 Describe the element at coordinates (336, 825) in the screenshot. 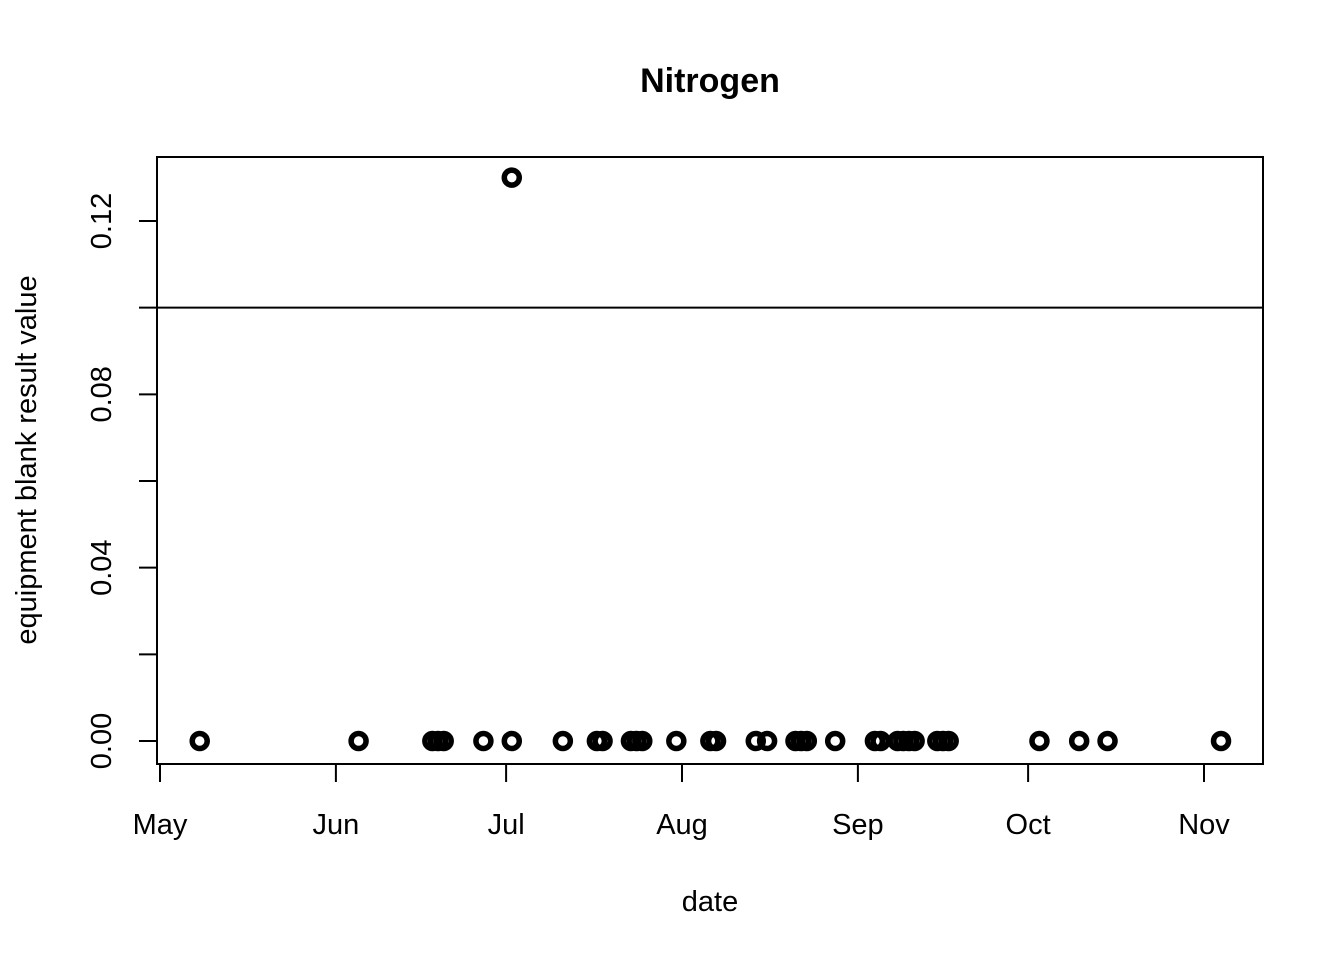

I see `x-tick-label: Jun` at that location.